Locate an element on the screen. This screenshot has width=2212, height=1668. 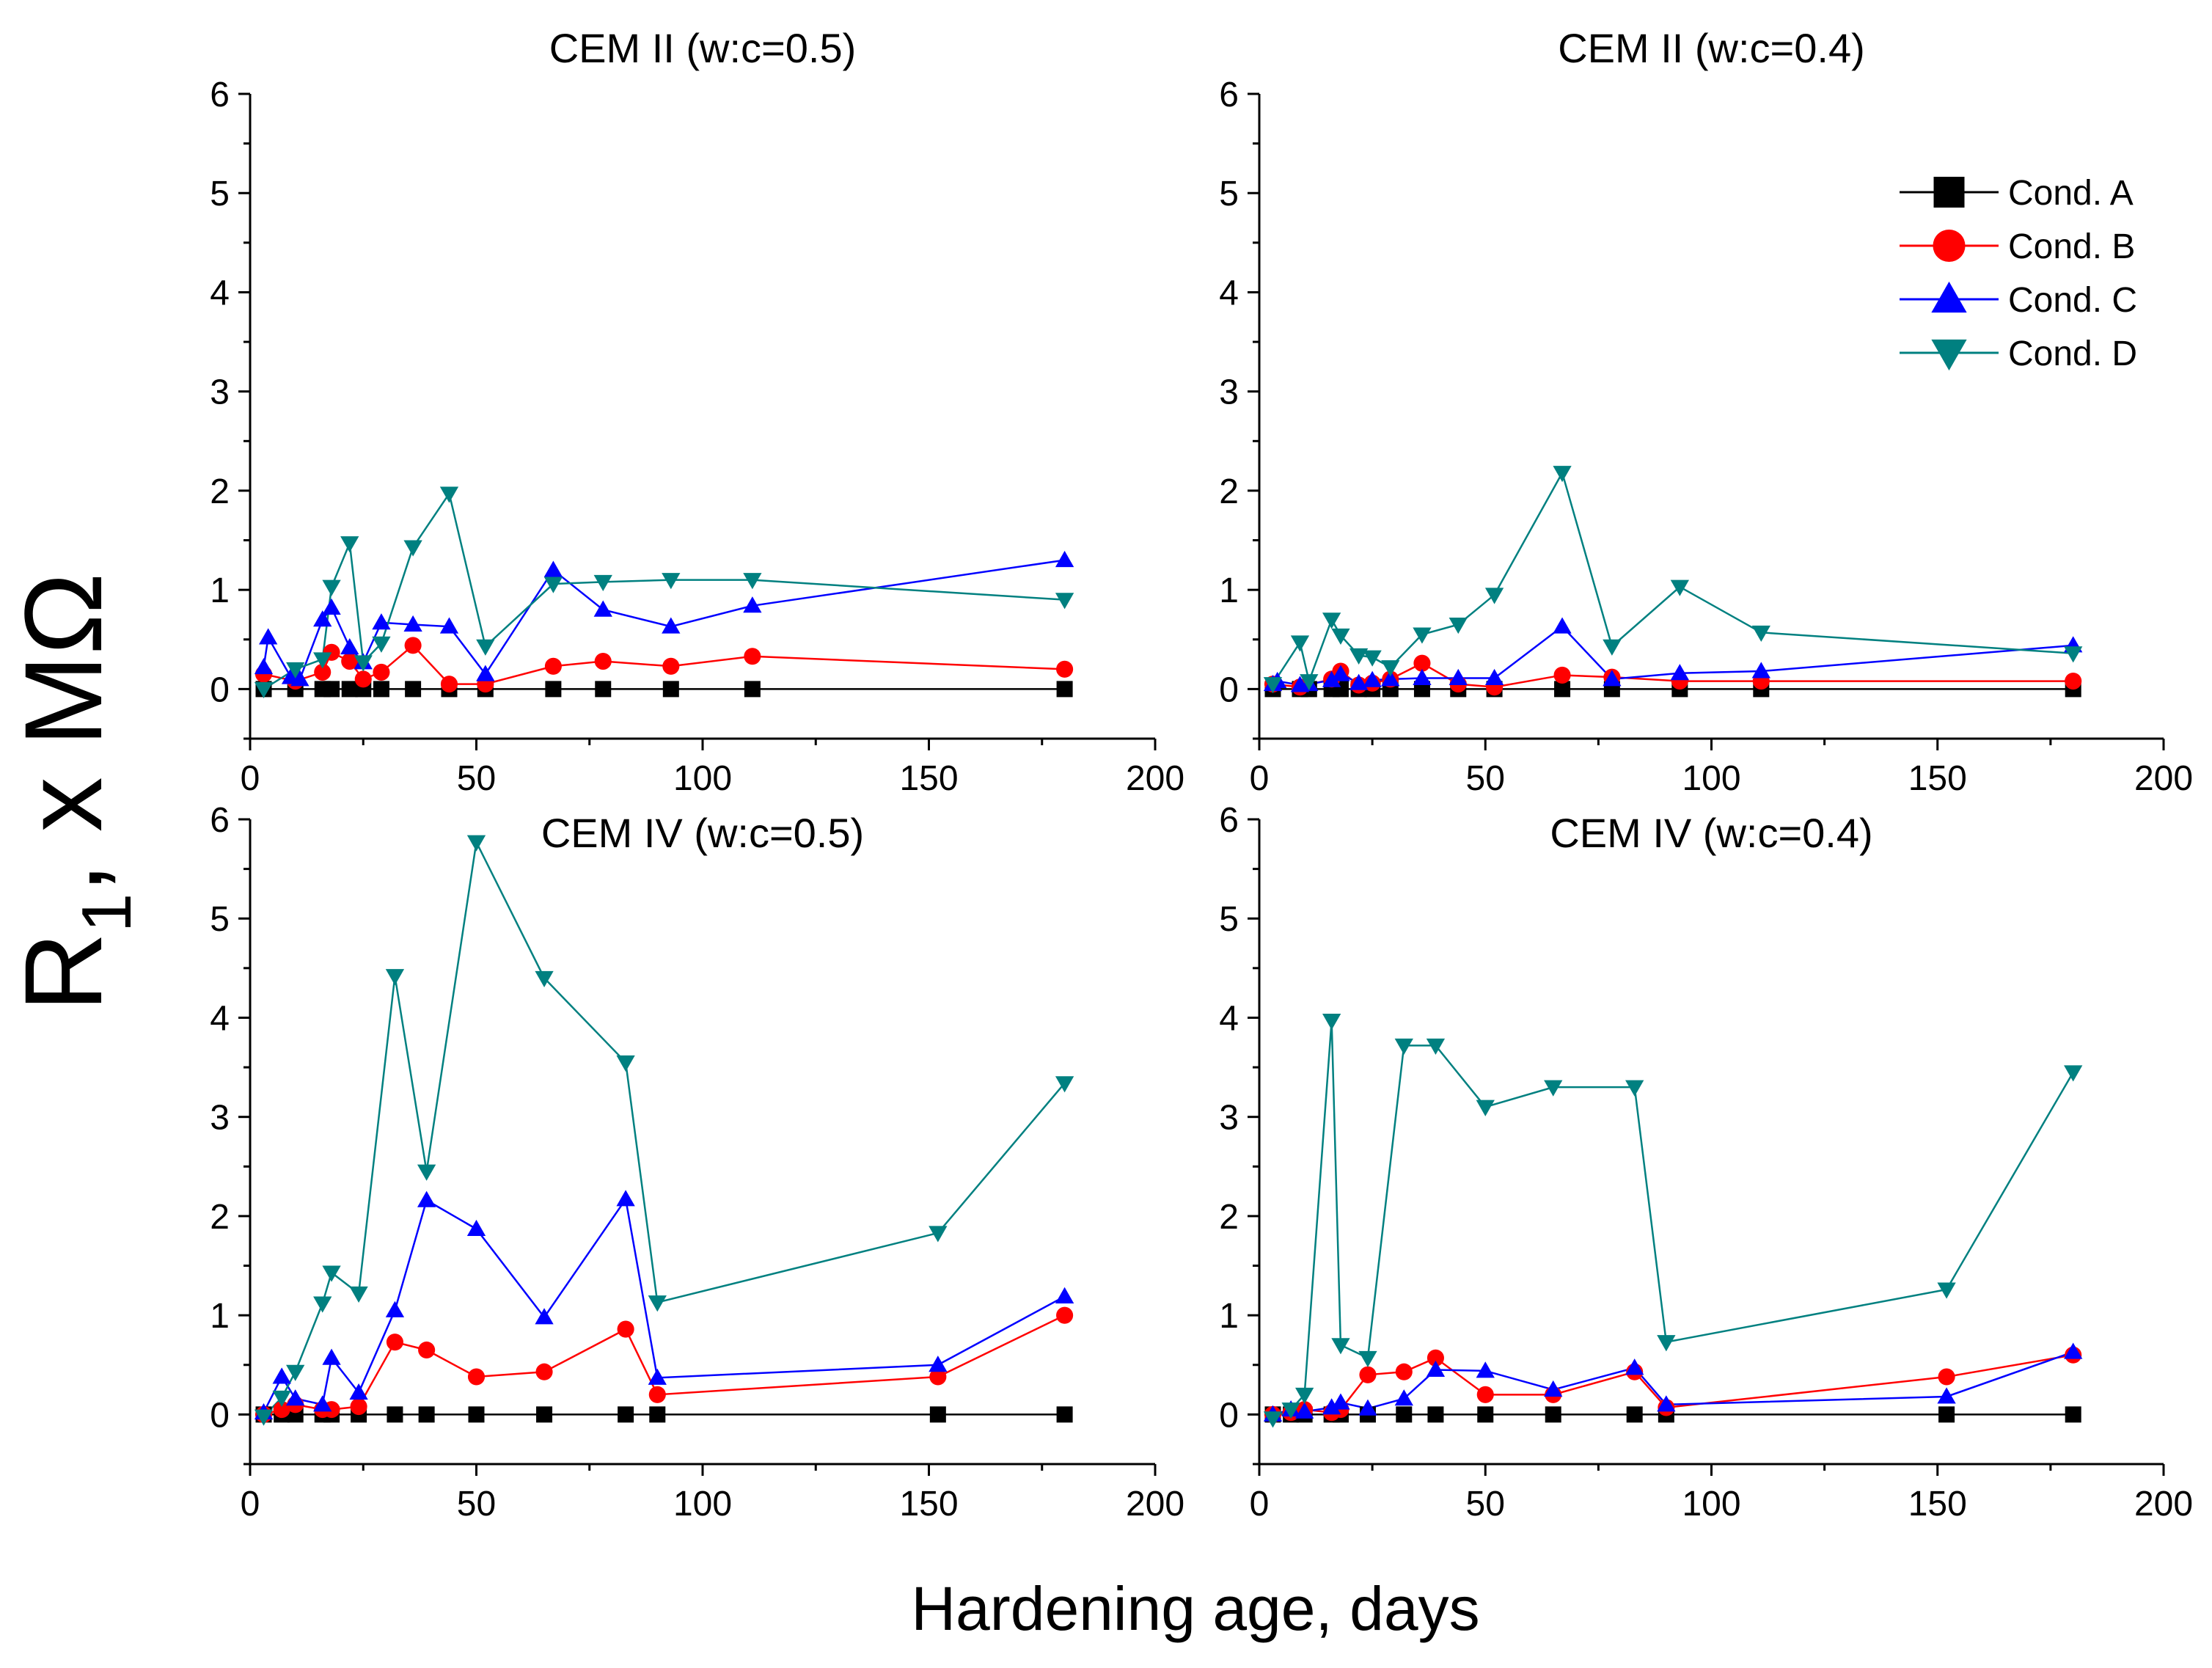
legend-cond-a-label: Cond. A is located at coordinates (2071, 193).